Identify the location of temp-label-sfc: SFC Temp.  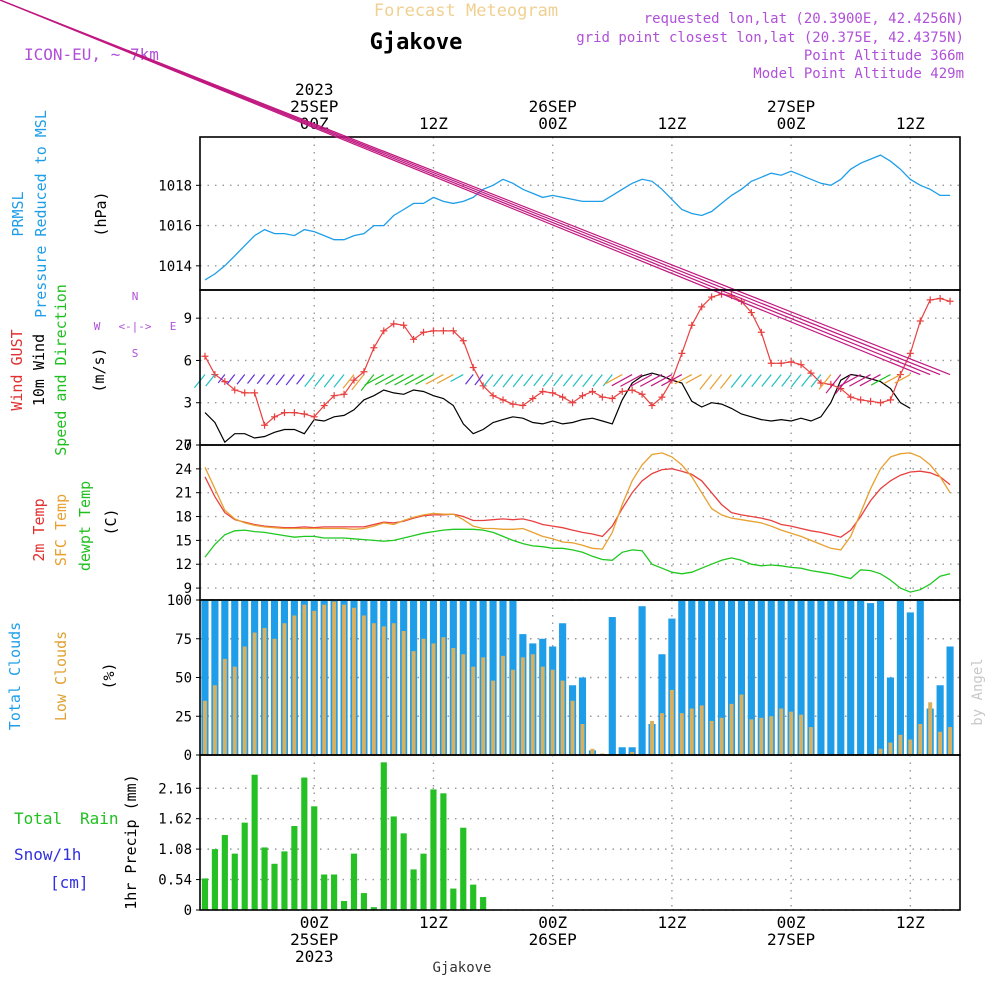
(61, 530).